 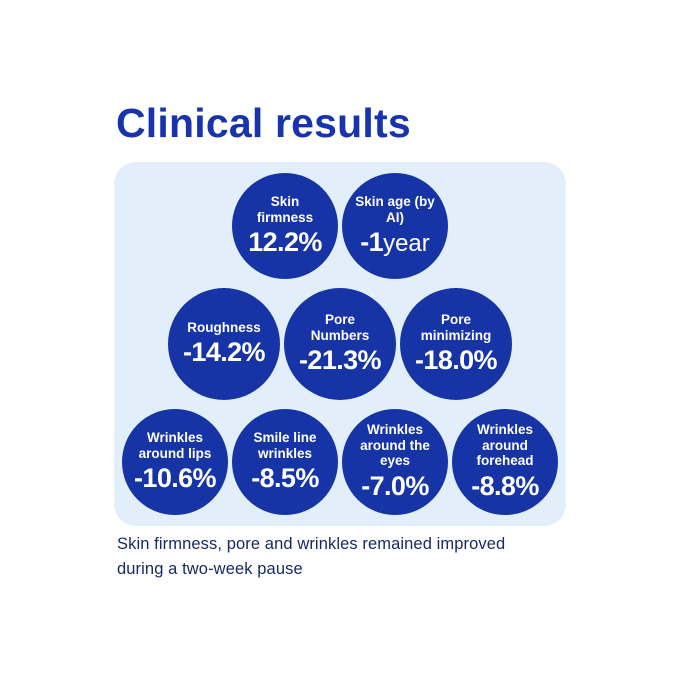 I want to click on stat-bubble-wrinkles-around-lips: Wrinkles around lips -10.6%, so click(x=175, y=462).